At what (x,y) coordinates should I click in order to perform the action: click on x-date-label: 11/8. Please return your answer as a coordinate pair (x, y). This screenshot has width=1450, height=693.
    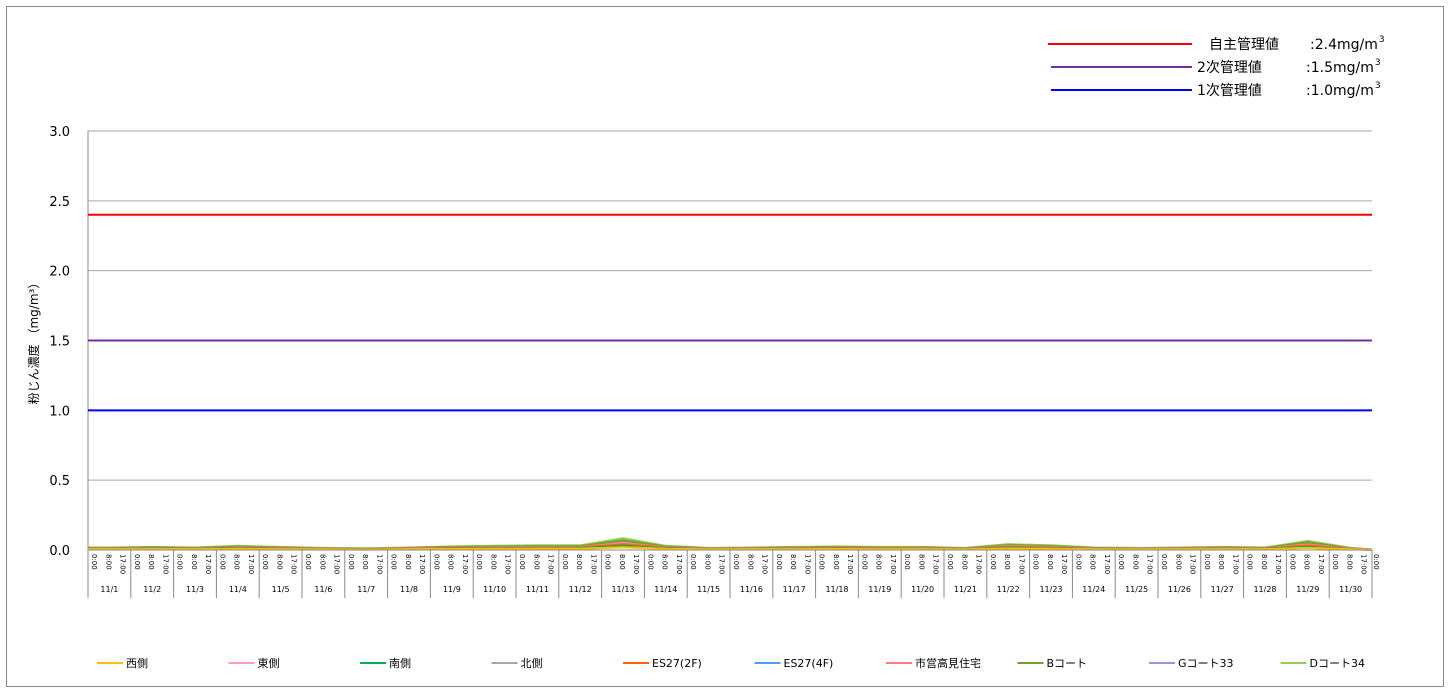
    Looking at the image, I should click on (409, 589).